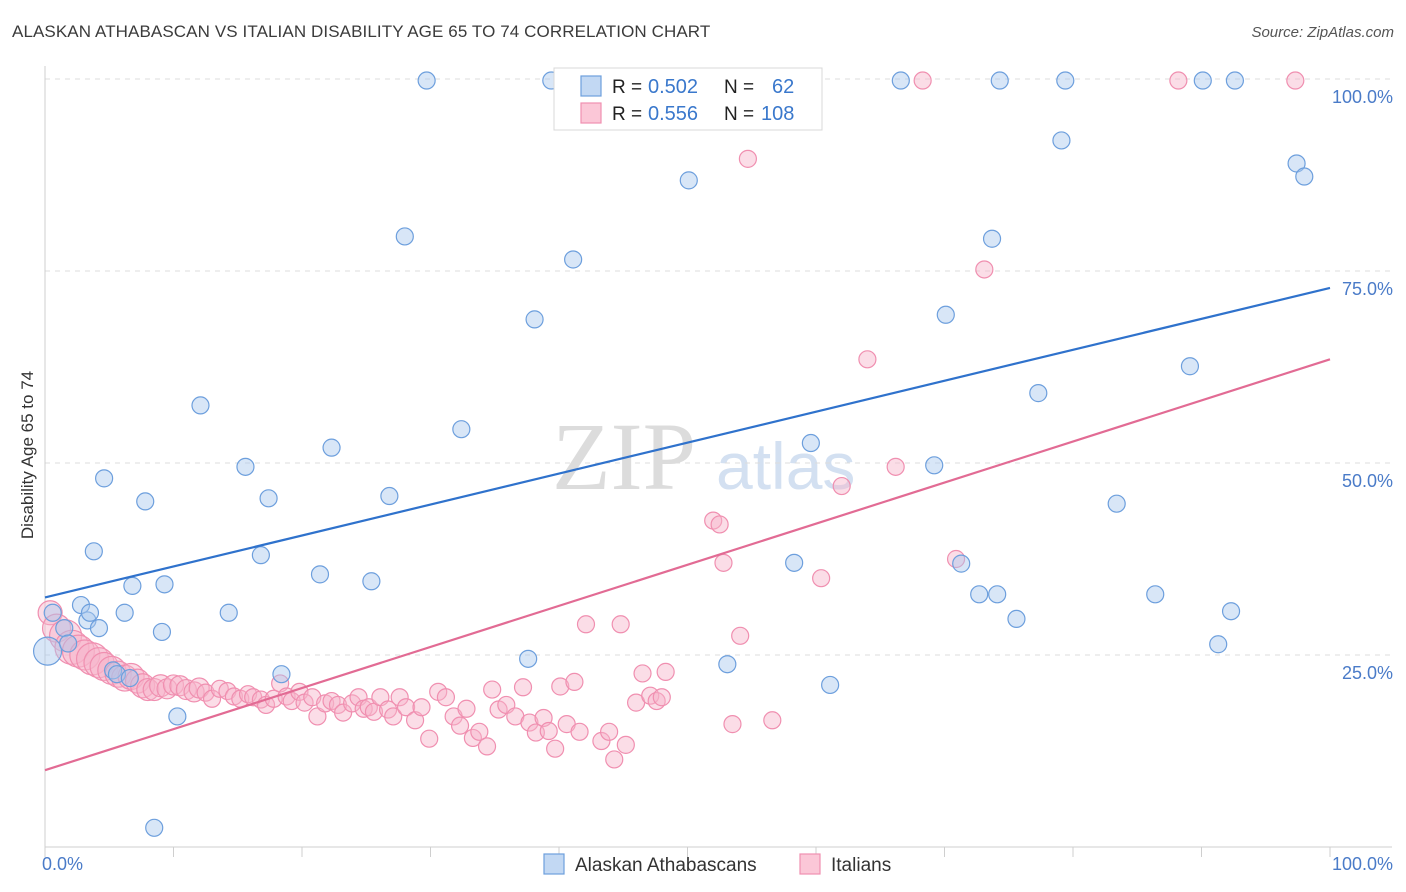  I want to click on legend-swatch-alaskan-bottom, so click(554, 864).